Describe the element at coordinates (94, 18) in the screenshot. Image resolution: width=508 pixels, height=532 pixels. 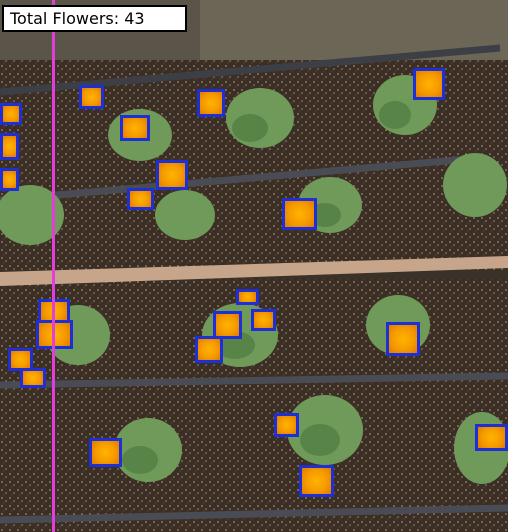
I see `flower-count-label: Total Flowers: 43` at that location.